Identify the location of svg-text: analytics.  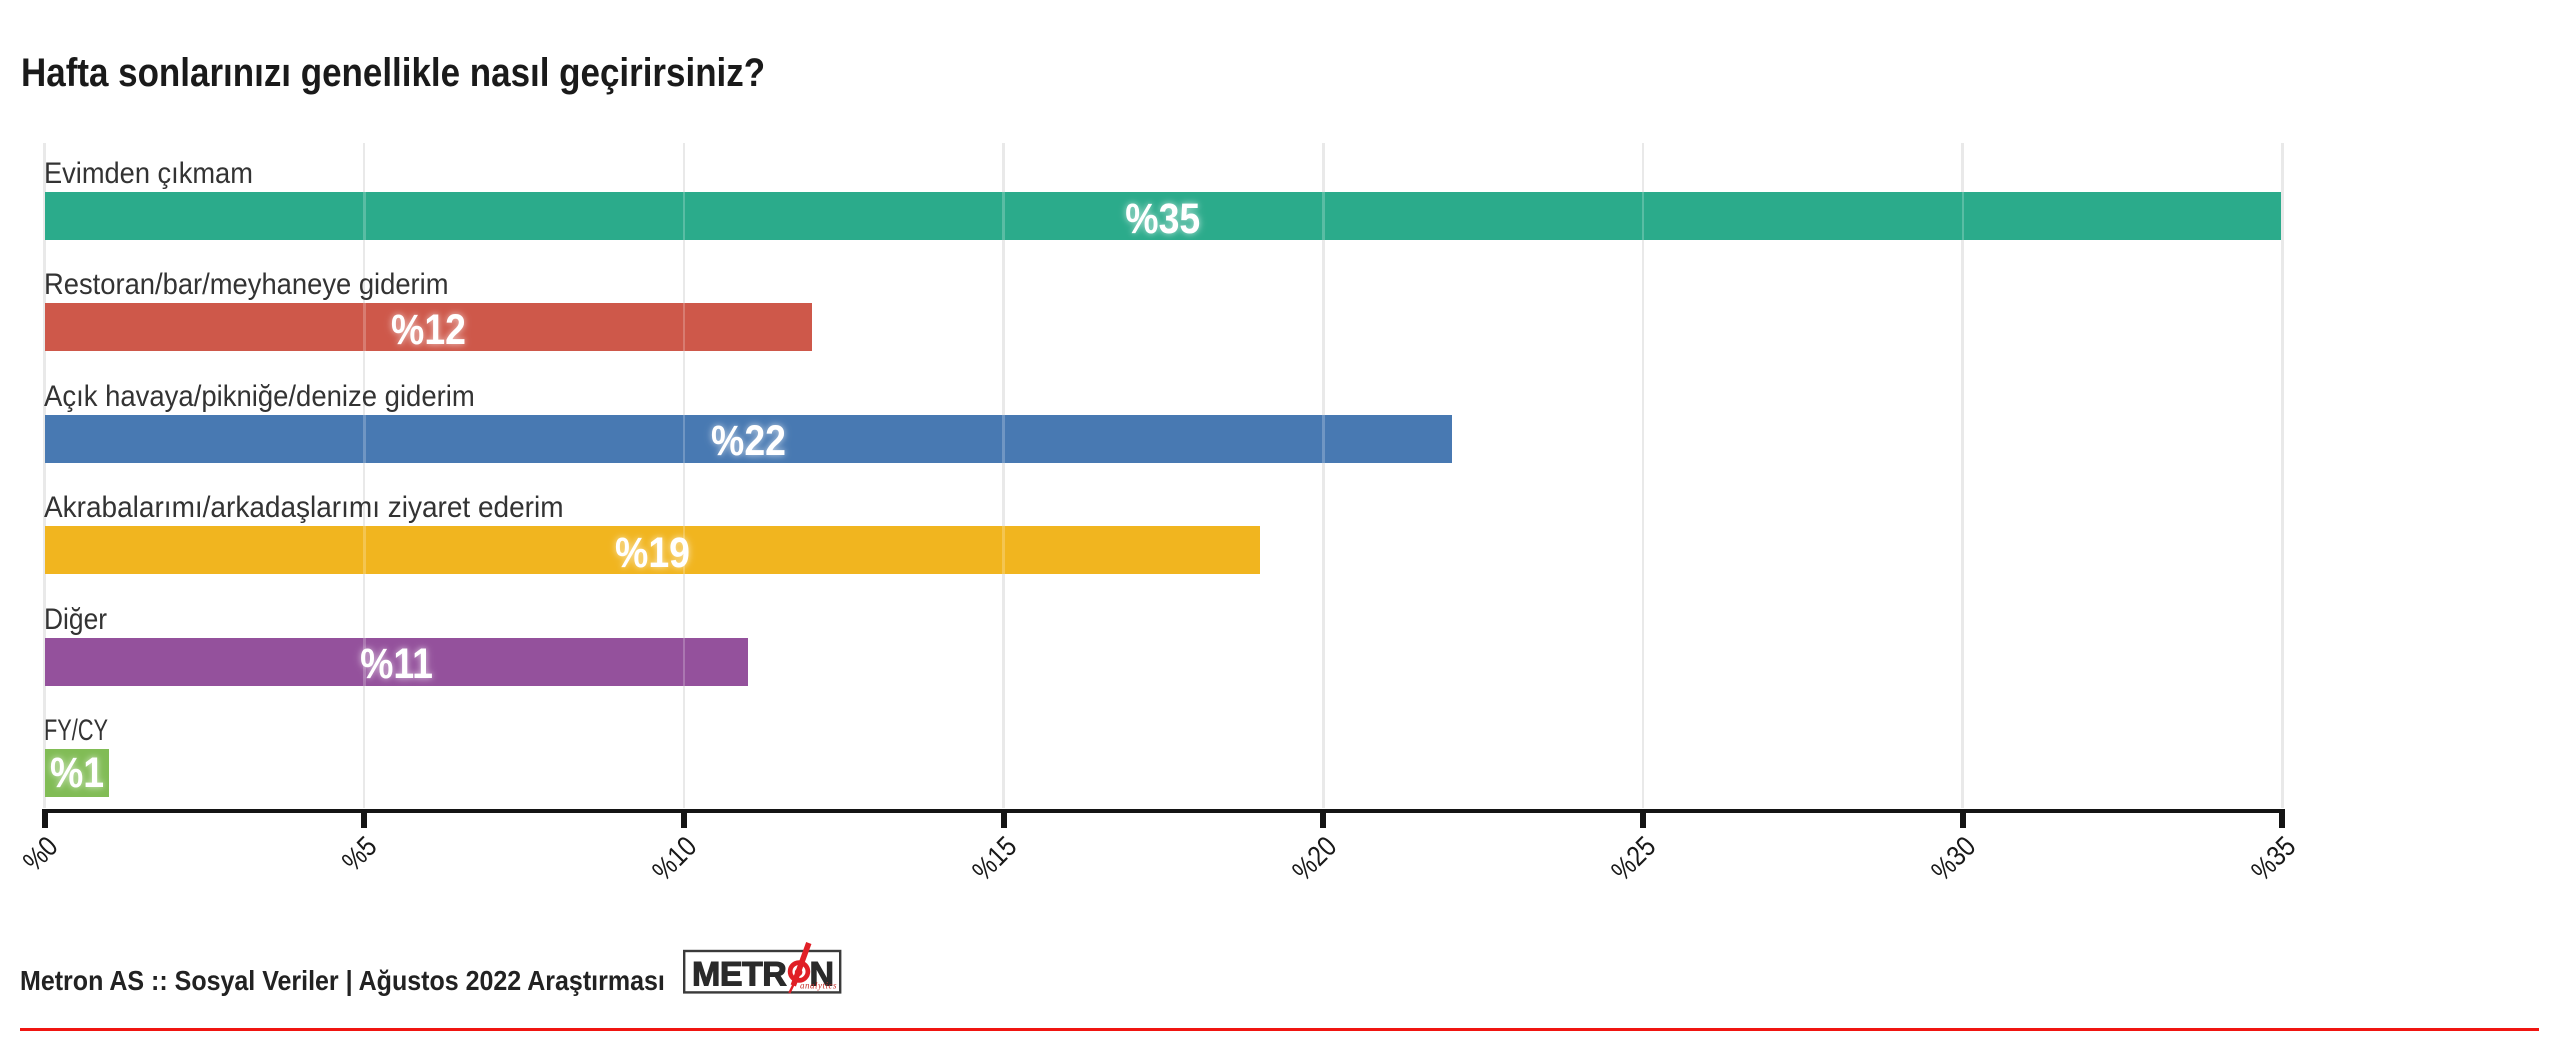
(818, 986).